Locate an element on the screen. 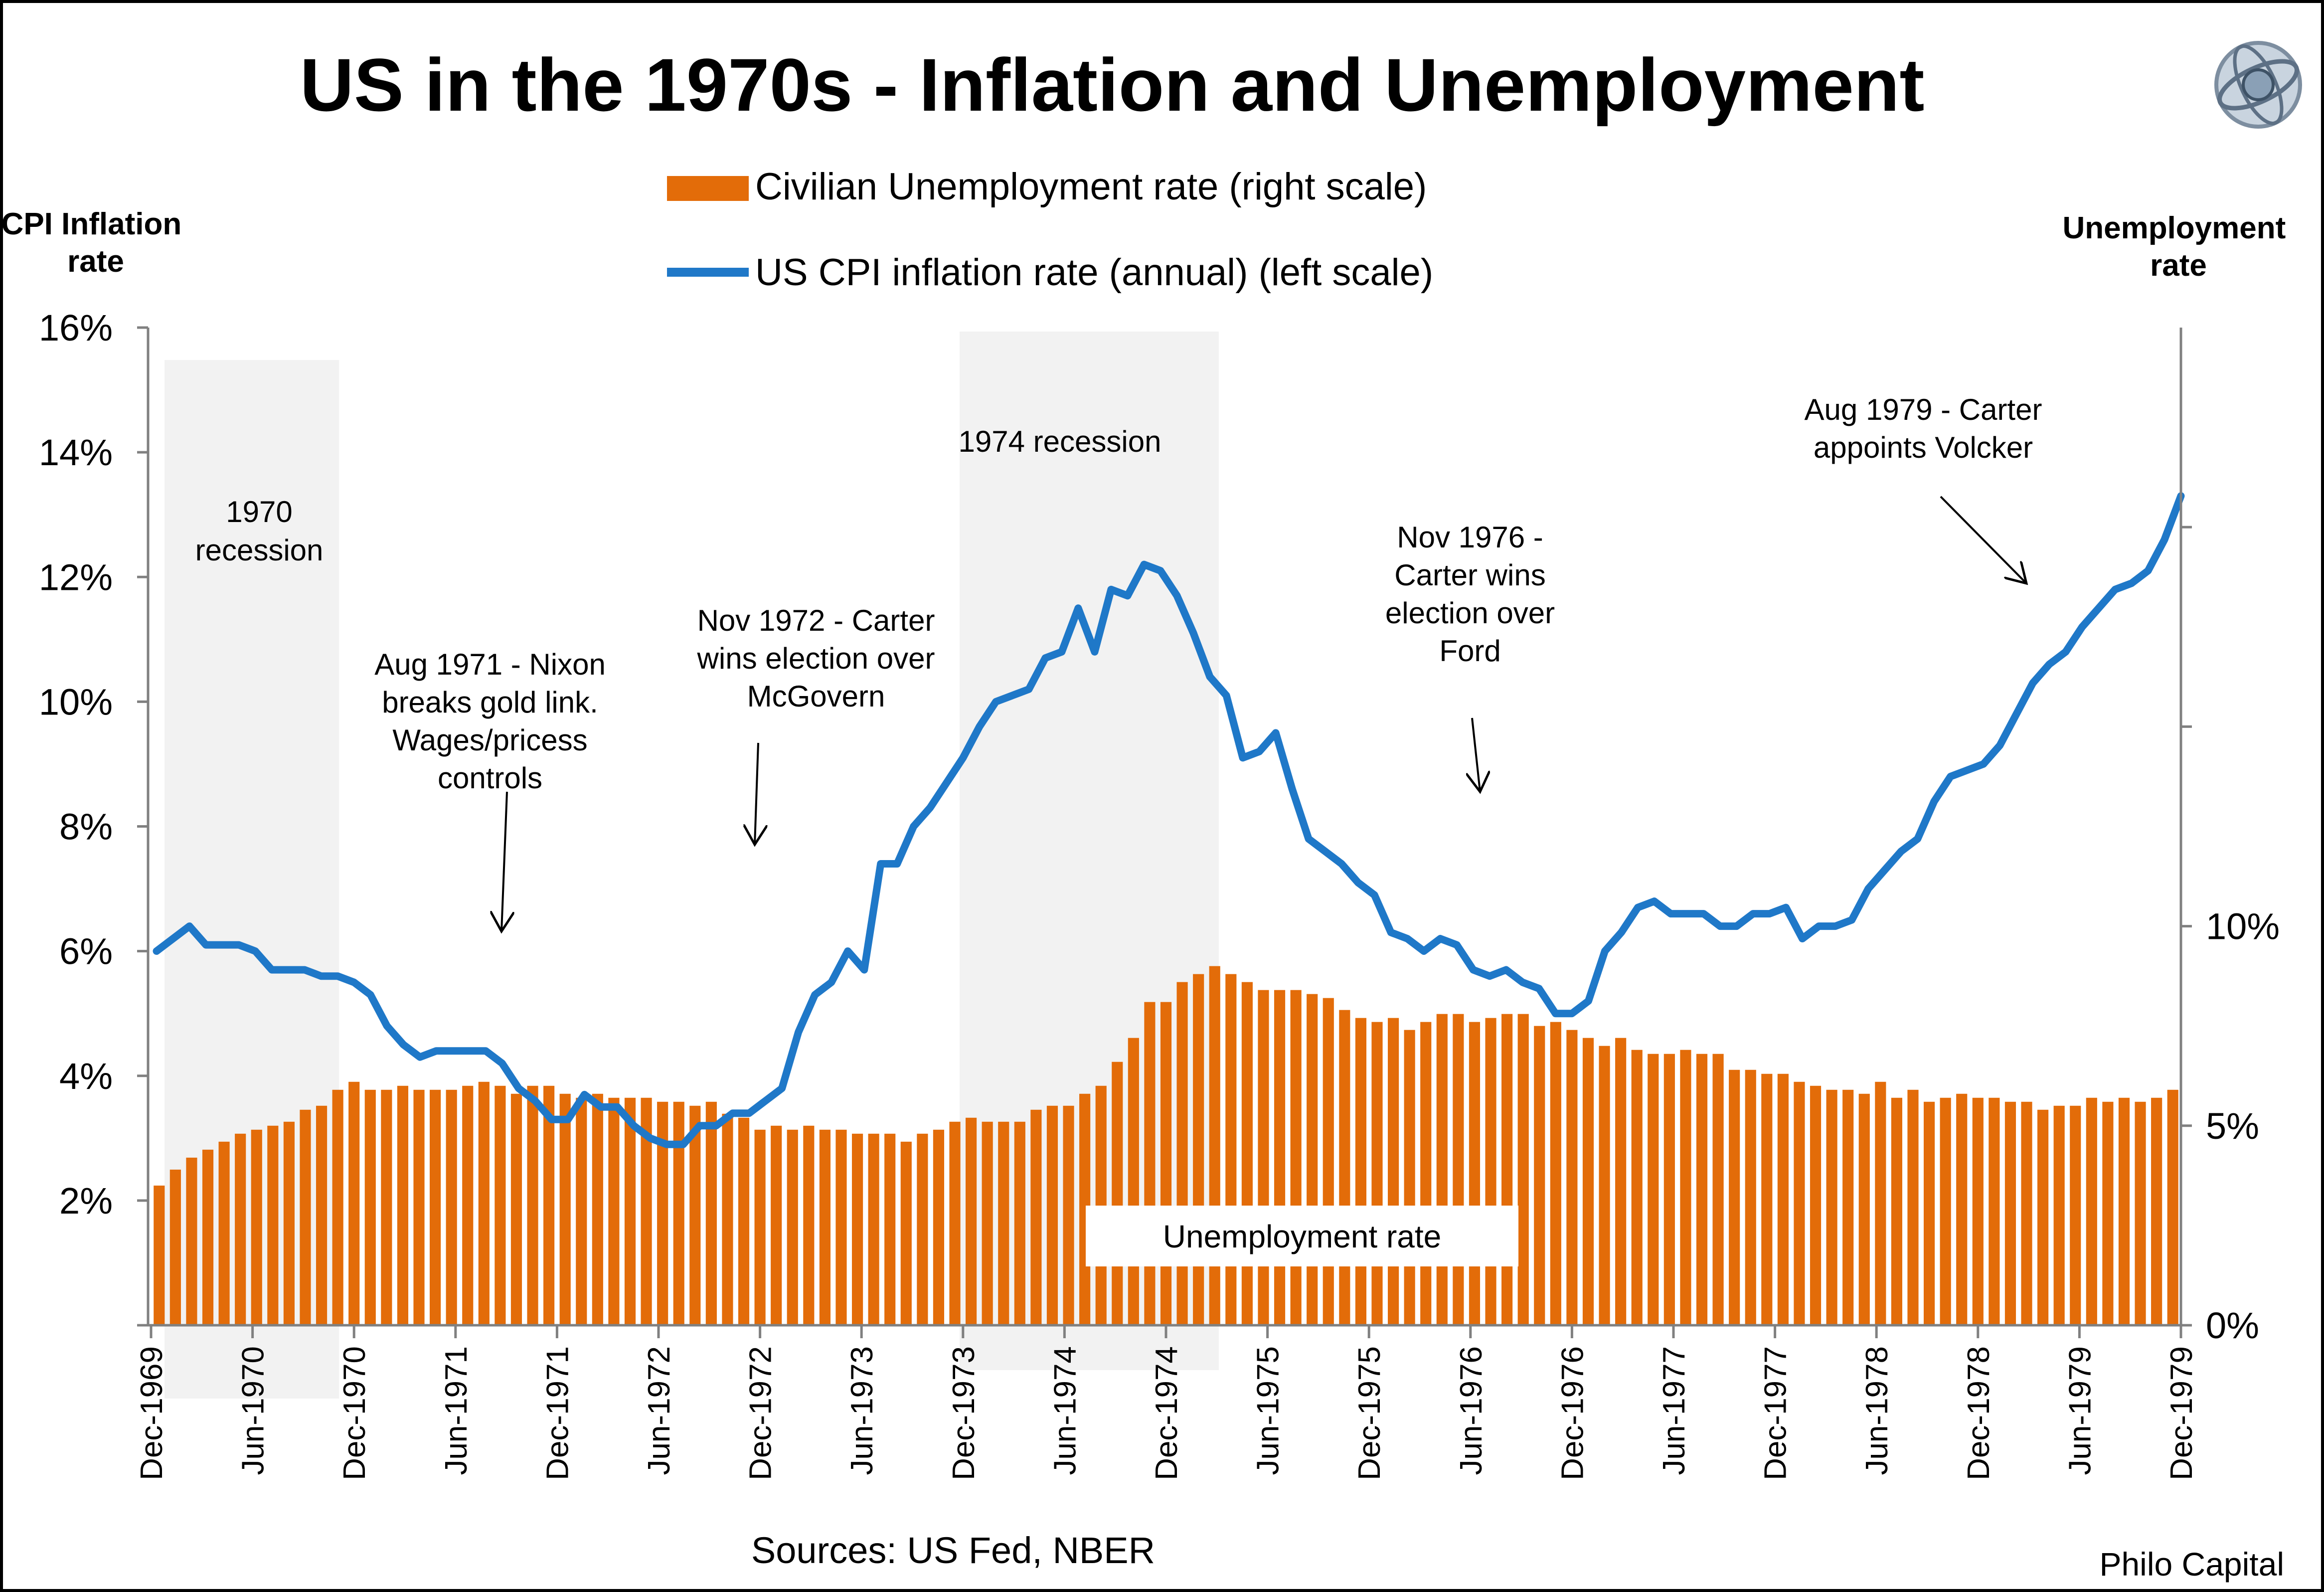  left-axis-title-line-1: CPI Inflation is located at coordinates (91, 224).